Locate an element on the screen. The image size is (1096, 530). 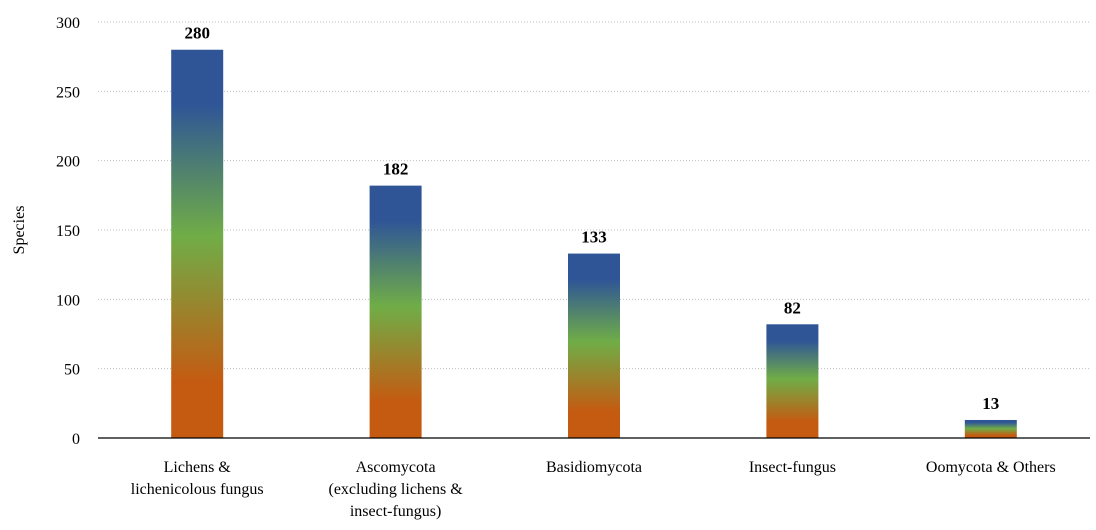
data-label: 133 is located at coordinates (594, 237).